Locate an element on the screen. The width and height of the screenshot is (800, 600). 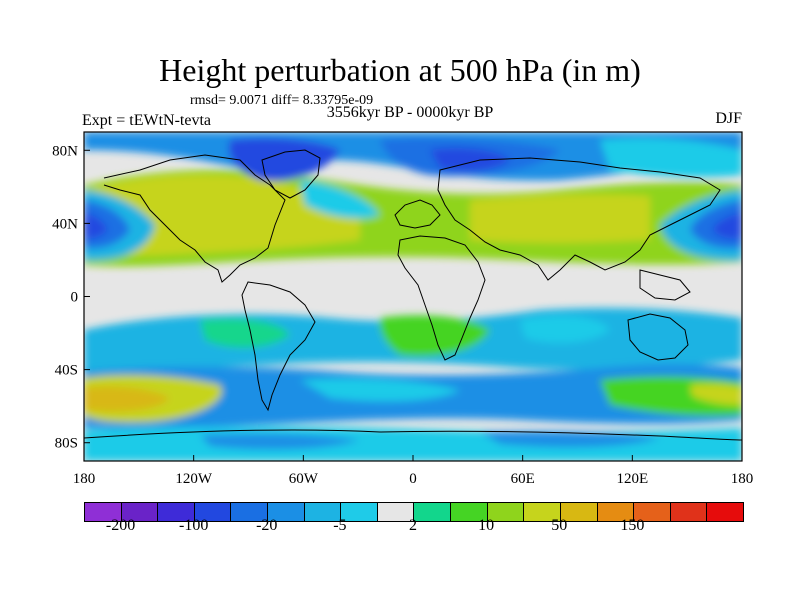
colorbar-label: -100 is located at coordinates (193, 525).